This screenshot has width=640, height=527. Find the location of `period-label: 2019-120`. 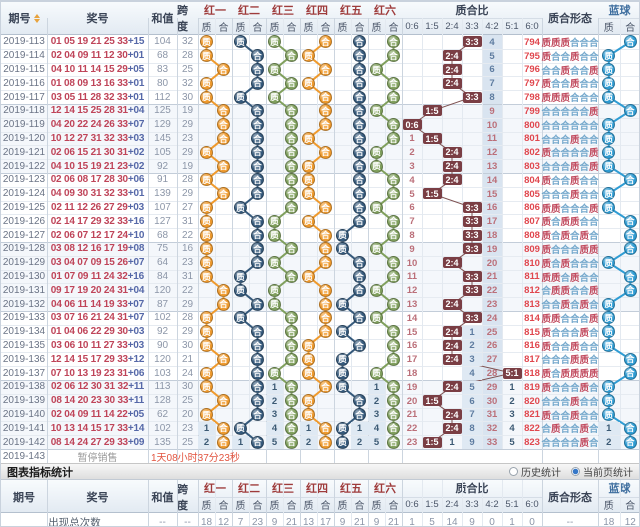

period-label: 2019-120 is located at coordinates (24, 138).